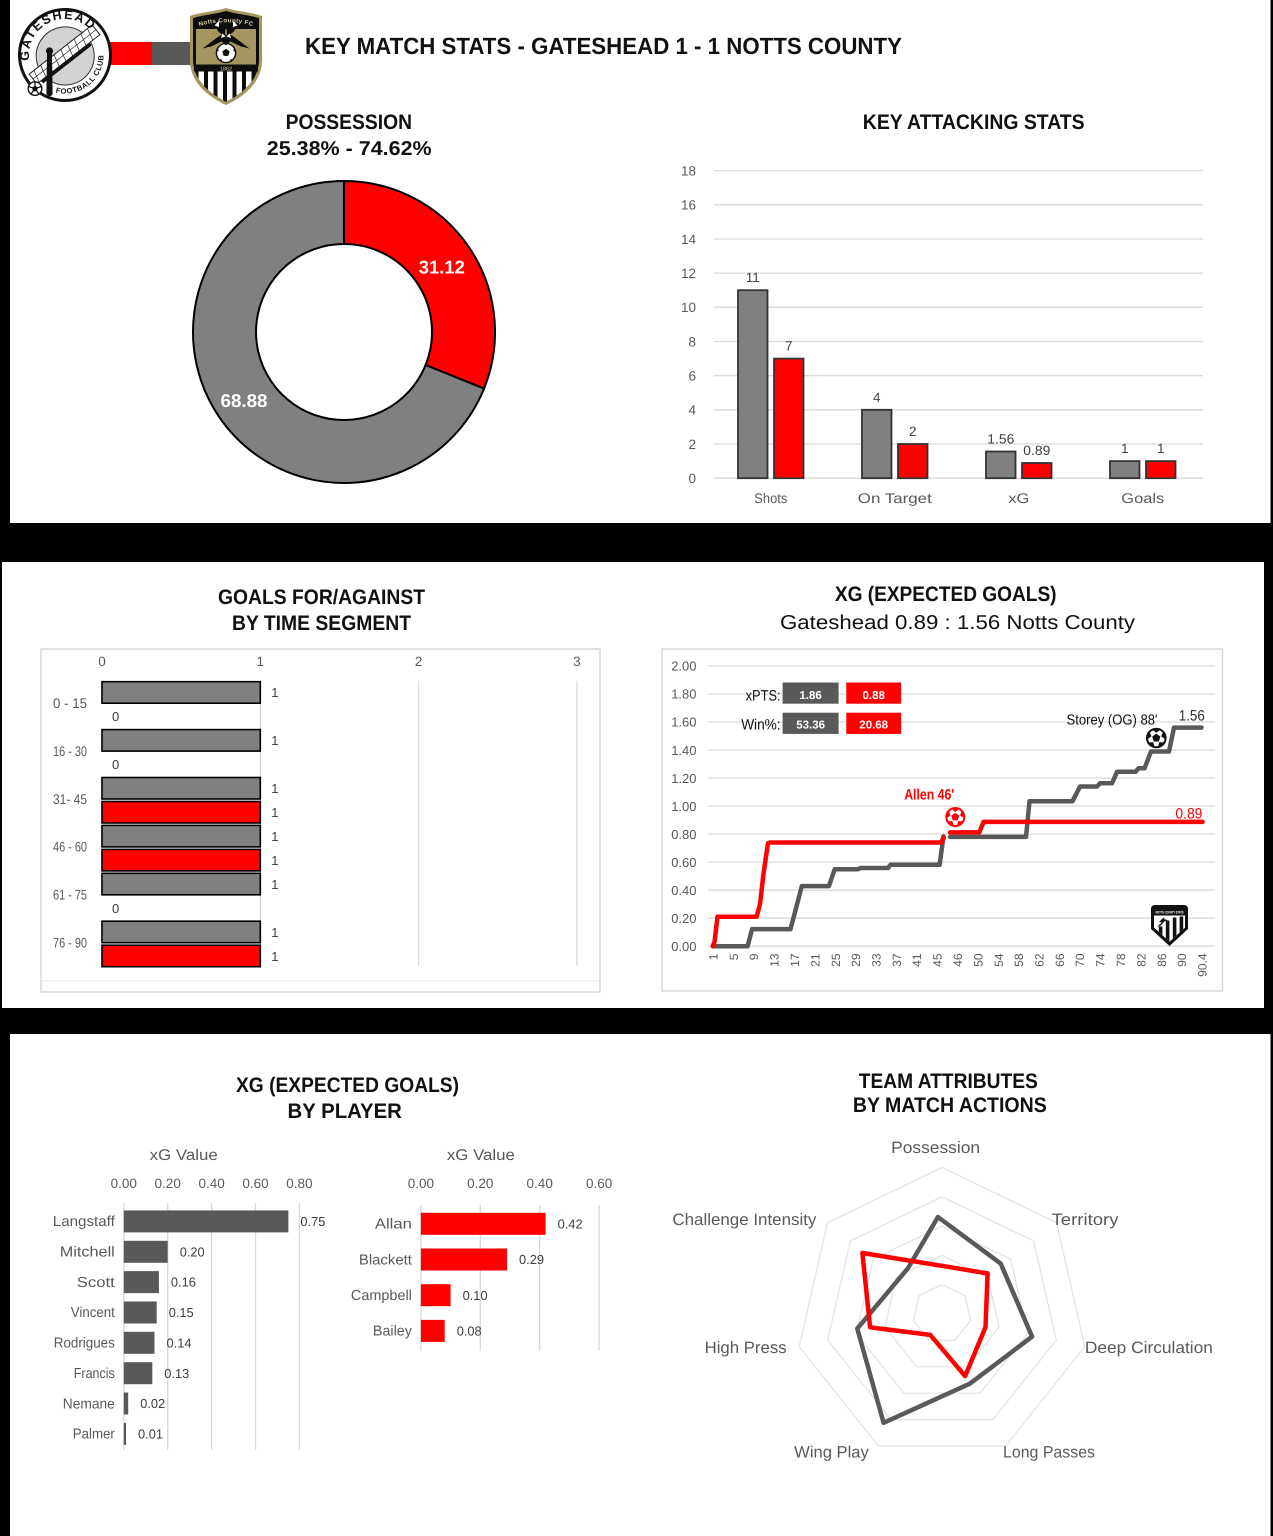 Image resolution: width=1273 pixels, height=1536 pixels. What do you see at coordinates (93, 1313) in the screenshot?
I see `svg-text: Vincent` at bounding box center [93, 1313].